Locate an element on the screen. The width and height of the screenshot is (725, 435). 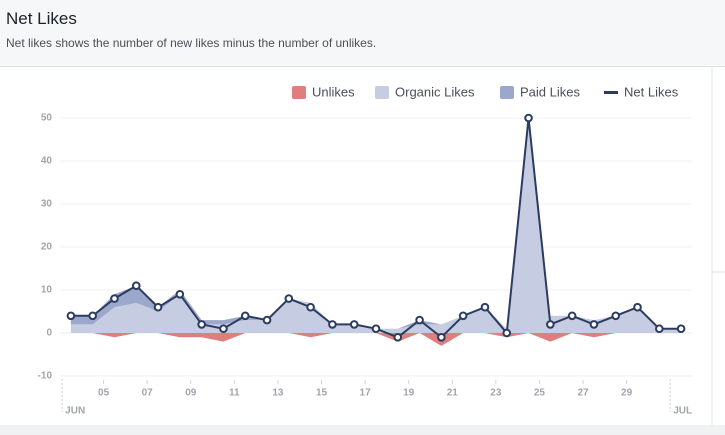
legend-label: Organic Likes is located at coordinates (435, 91).